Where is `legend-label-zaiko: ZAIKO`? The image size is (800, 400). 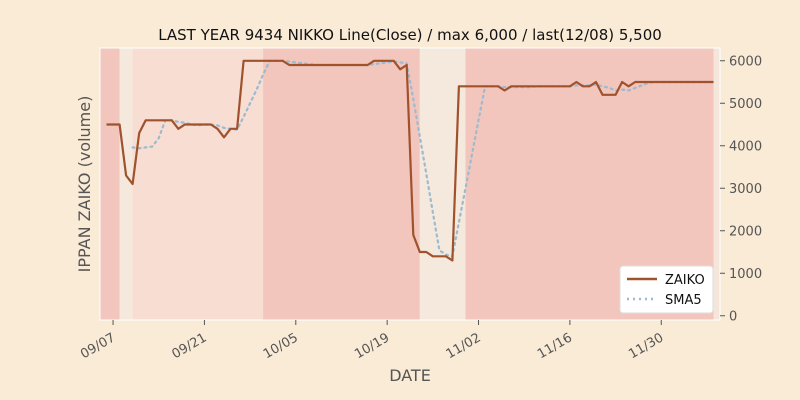 legend-label-zaiko: ZAIKO is located at coordinates (685, 280).